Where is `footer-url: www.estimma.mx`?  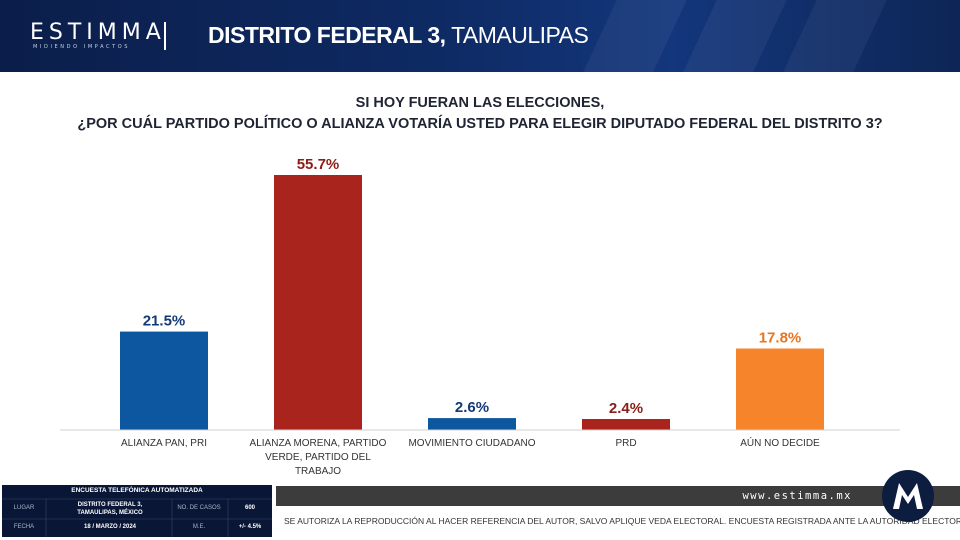
footer-url: www.estimma.mx is located at coordinates (797, 496).